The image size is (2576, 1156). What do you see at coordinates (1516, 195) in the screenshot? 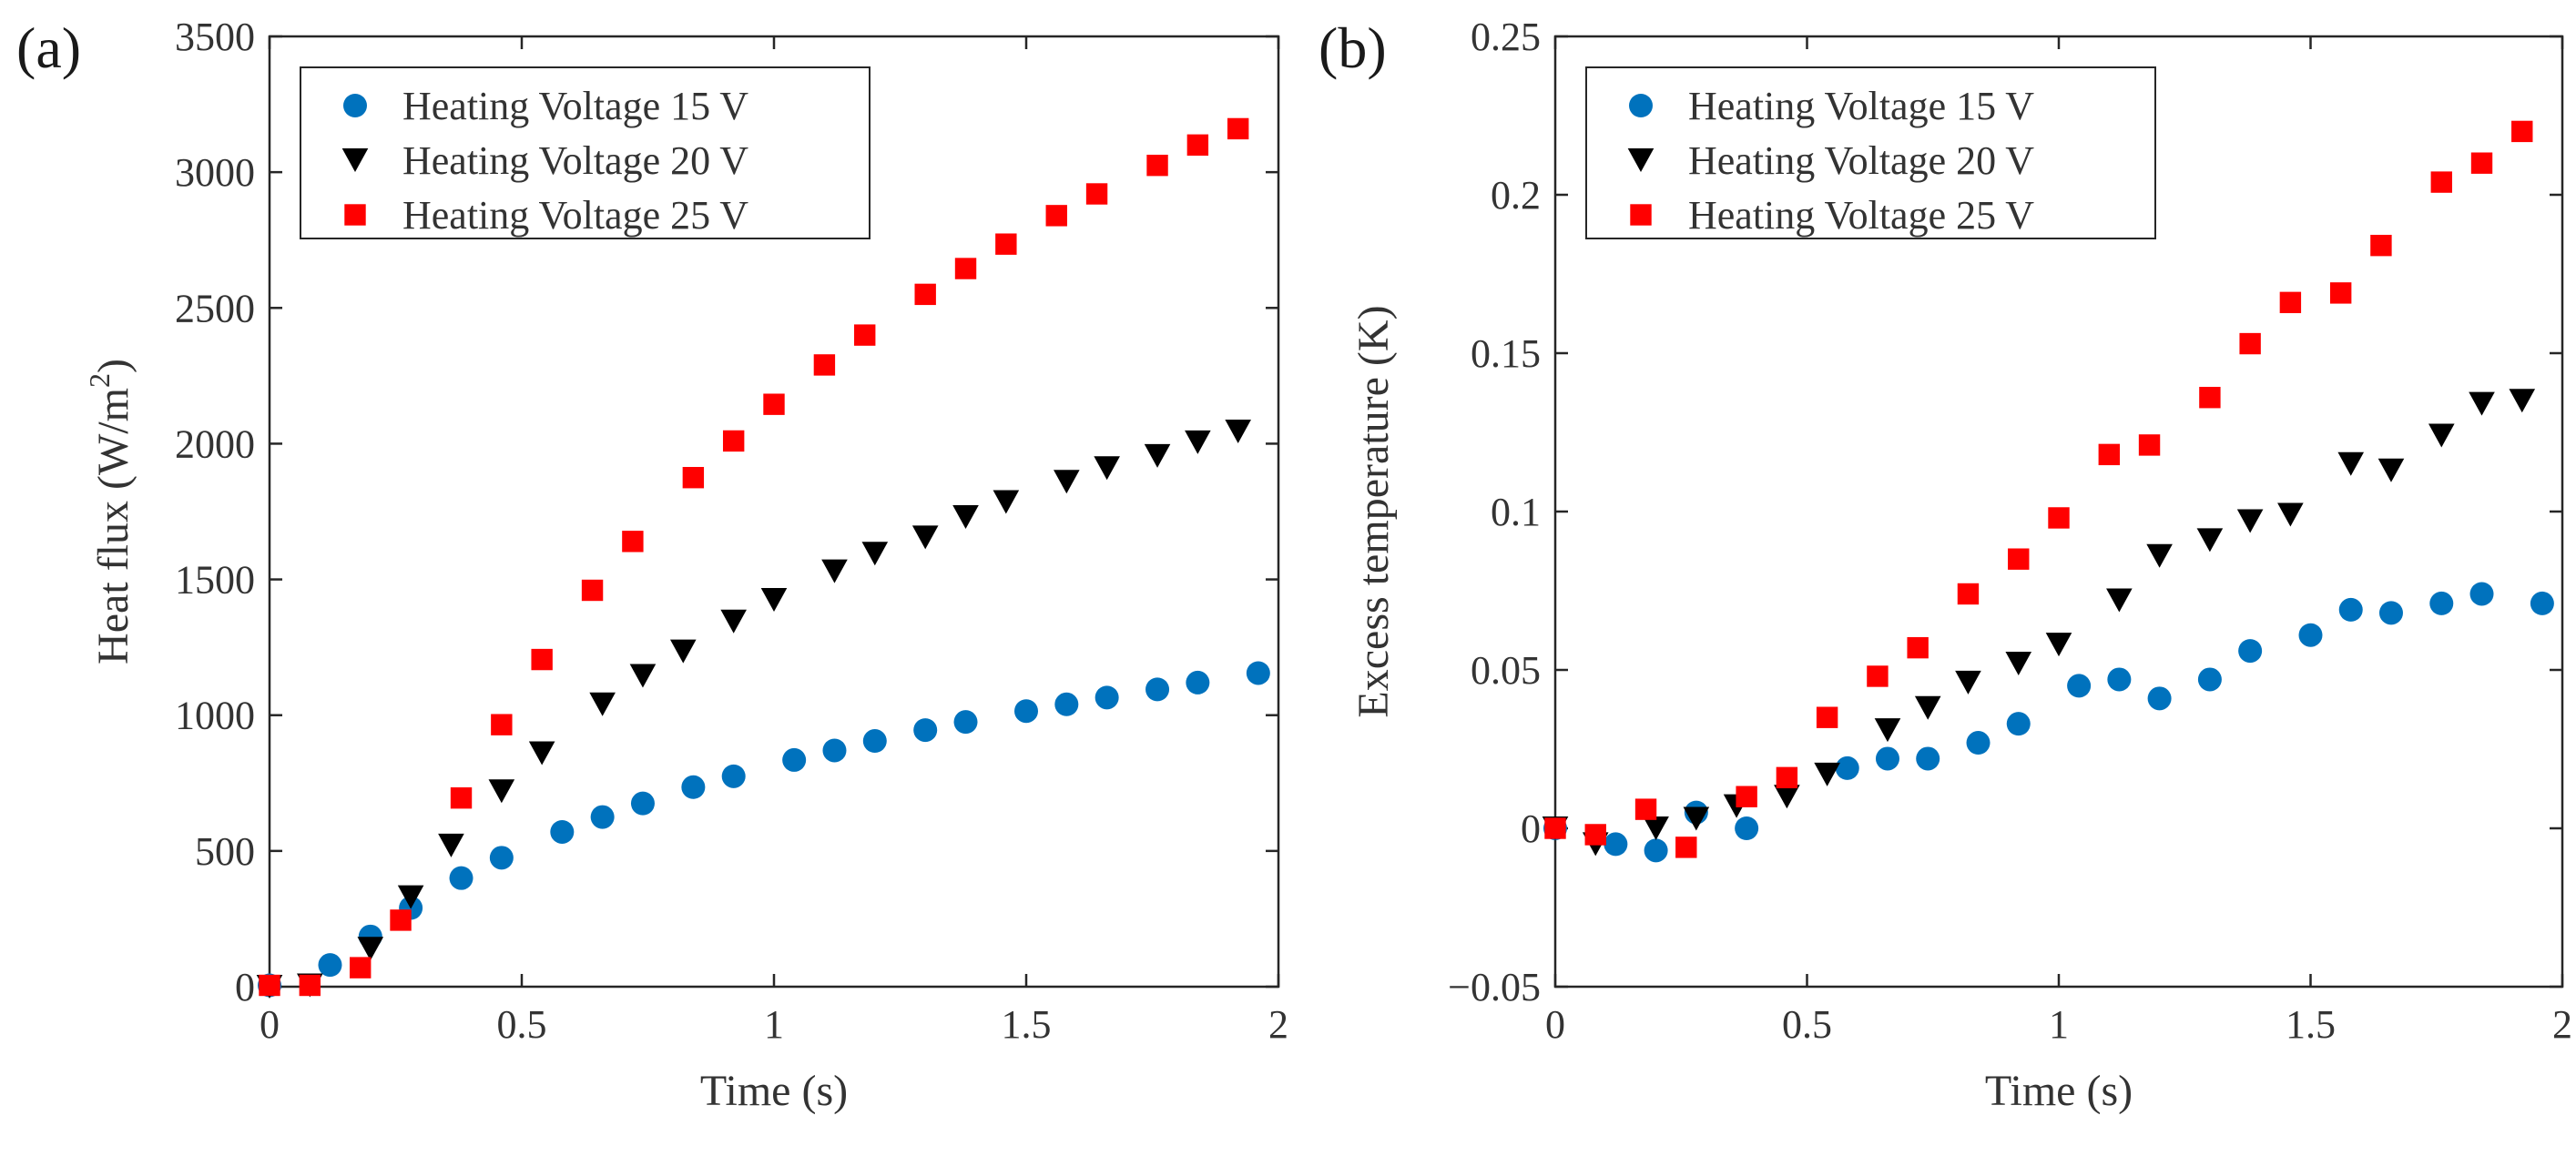
I see `y-tick-label: 0.2` at bounding box center [1516, 195].